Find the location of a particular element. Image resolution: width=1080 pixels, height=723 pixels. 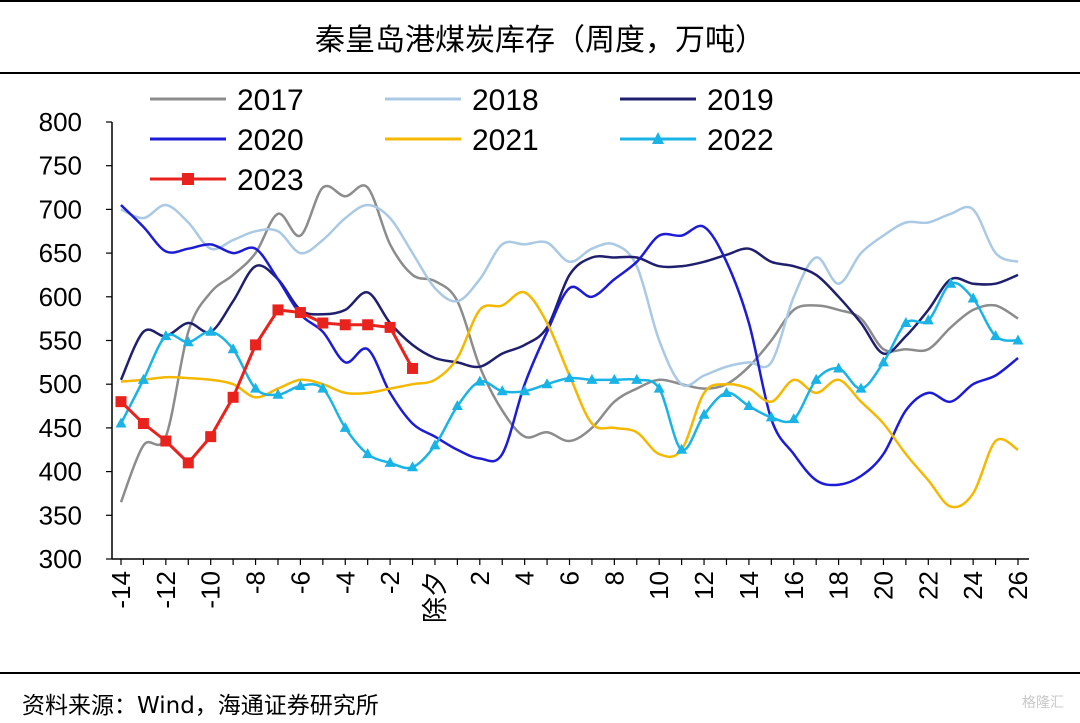

x-tick-label: 24 is located at coordinates (973, 585).